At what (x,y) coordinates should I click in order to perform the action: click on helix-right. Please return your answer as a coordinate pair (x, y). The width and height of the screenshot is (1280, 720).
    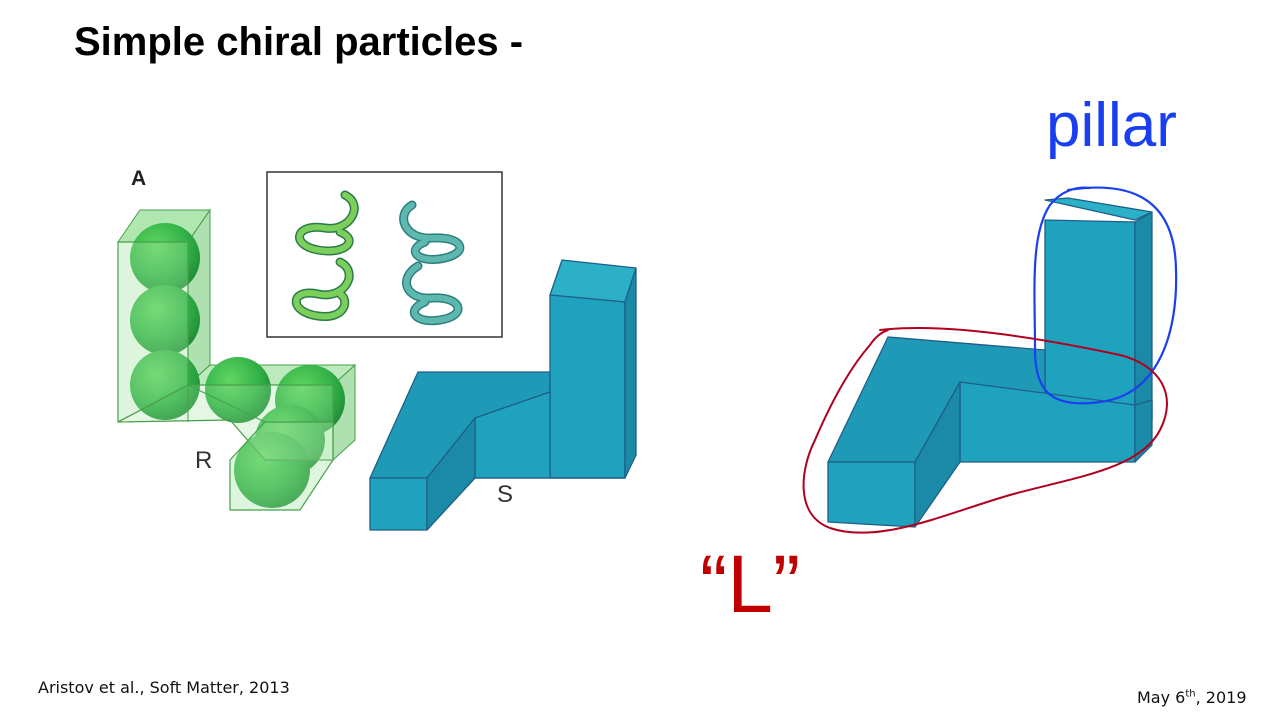
    Looking at the image, I should click on (432, 263).